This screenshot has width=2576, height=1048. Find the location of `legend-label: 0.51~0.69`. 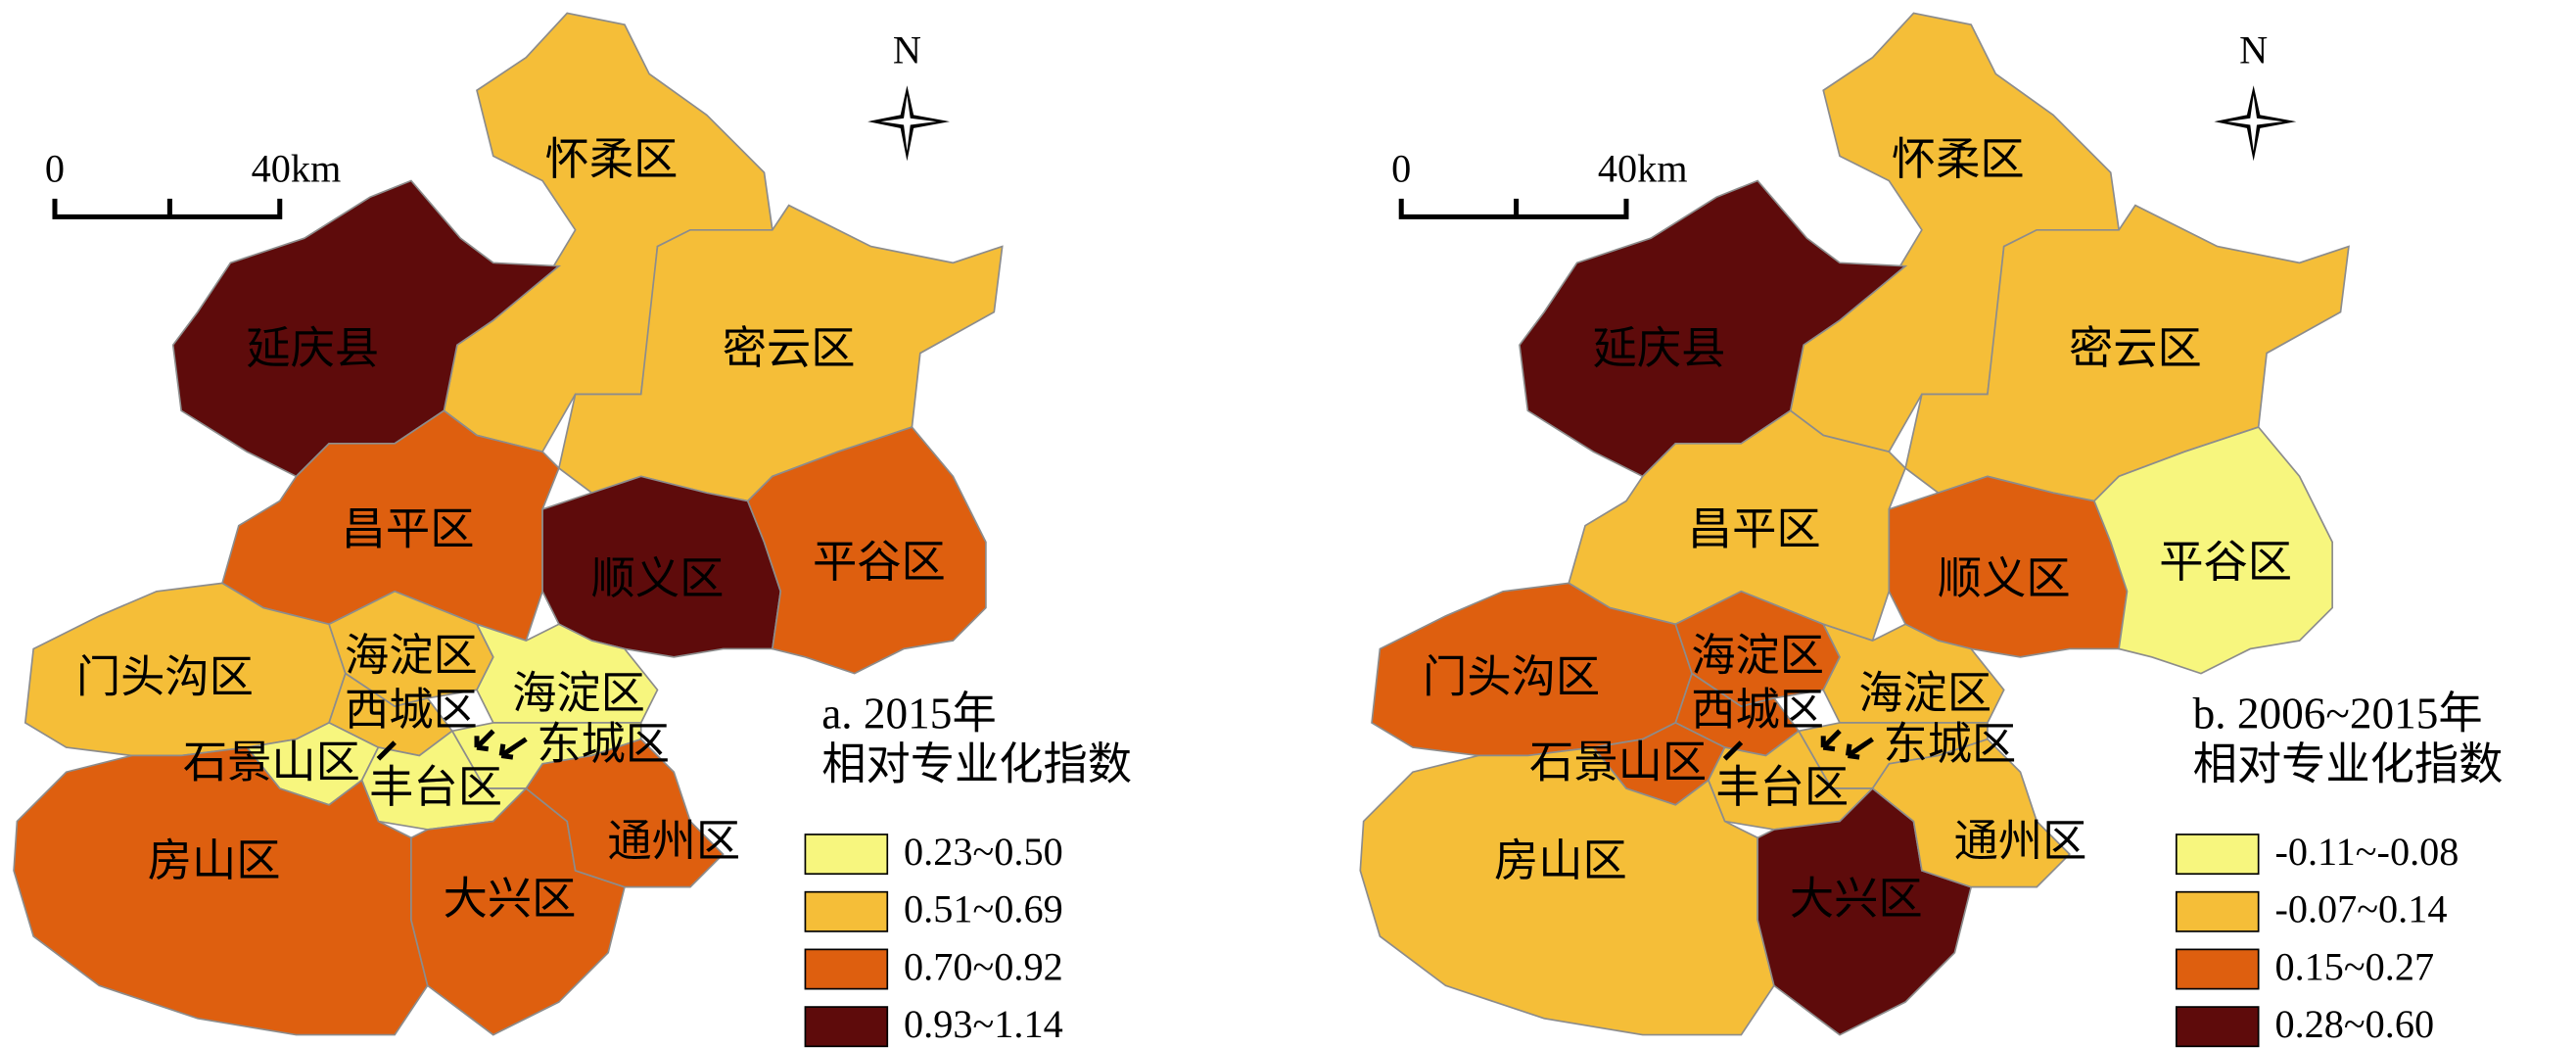

legend-label: 0.51~0.69 is located at coordinates (984, 909).